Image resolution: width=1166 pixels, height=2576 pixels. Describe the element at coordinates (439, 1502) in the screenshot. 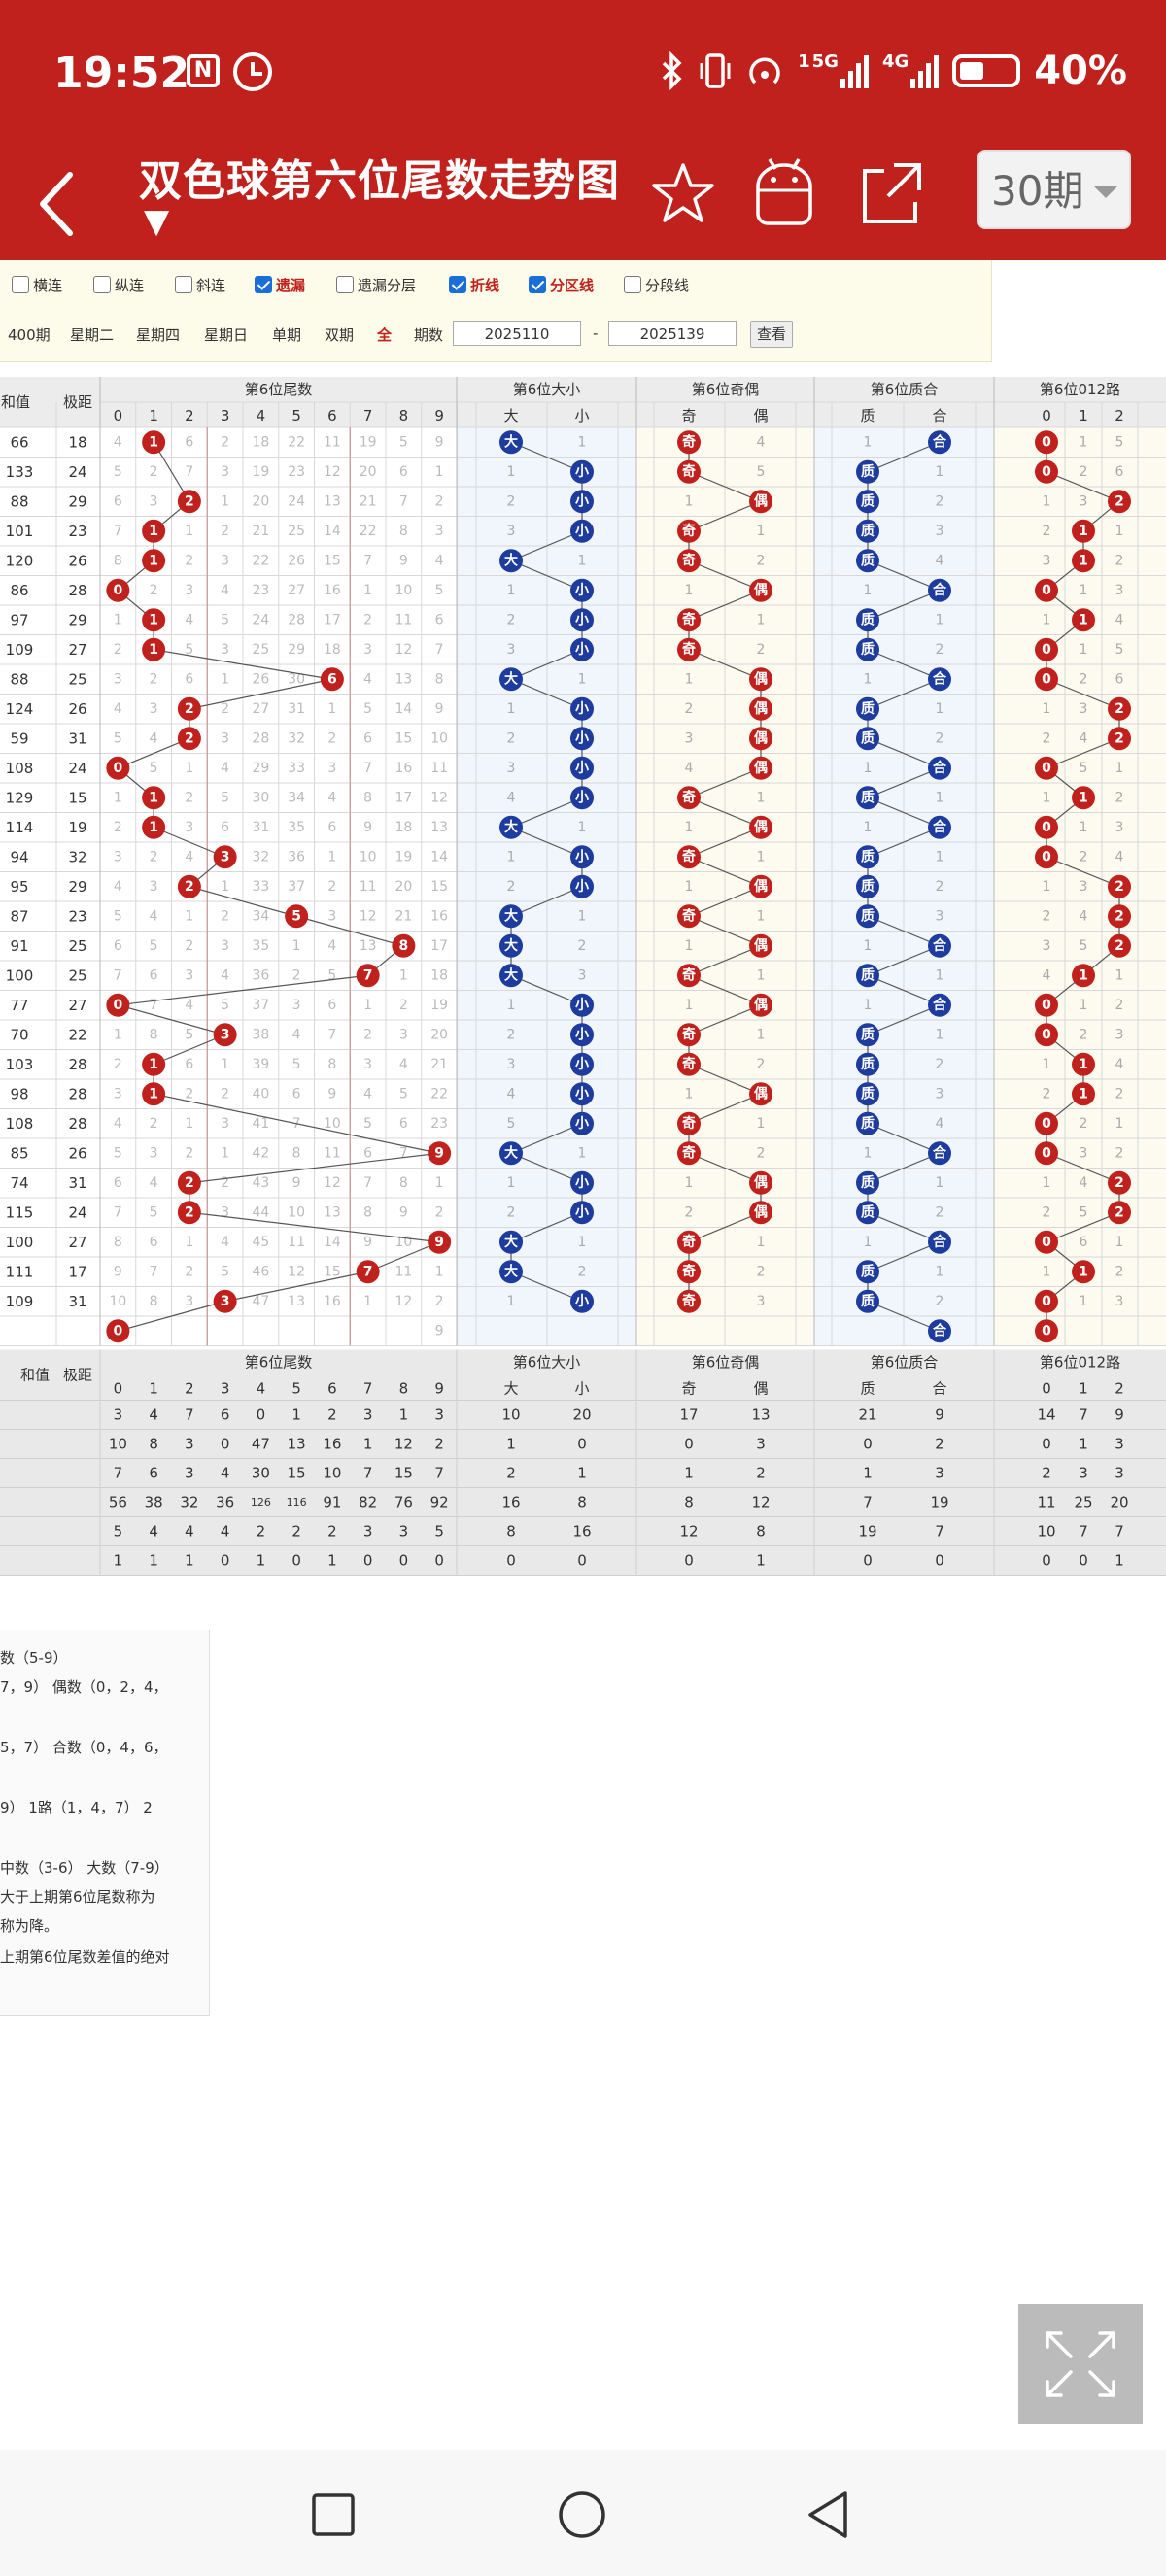

I see `stats-value: 92` at that location.